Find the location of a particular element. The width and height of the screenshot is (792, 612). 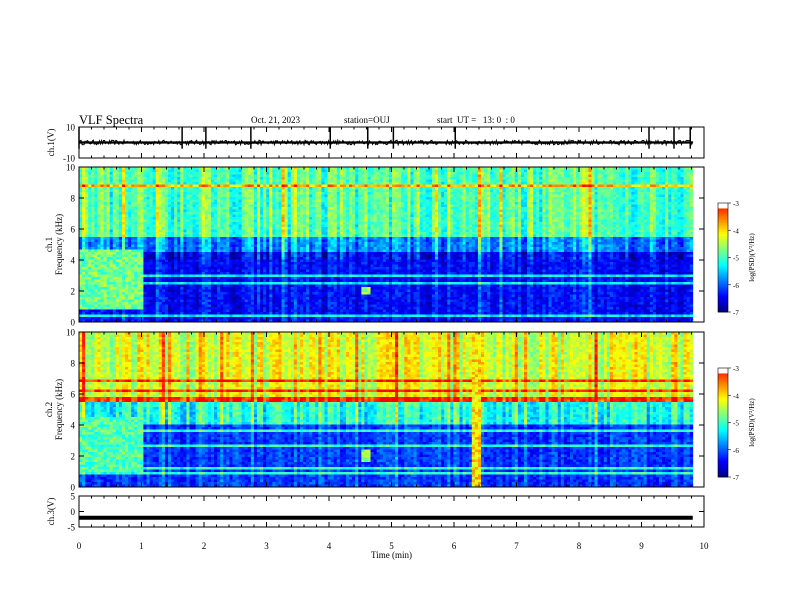

station-label: station=OUJ is located at coordinates (367, 120).